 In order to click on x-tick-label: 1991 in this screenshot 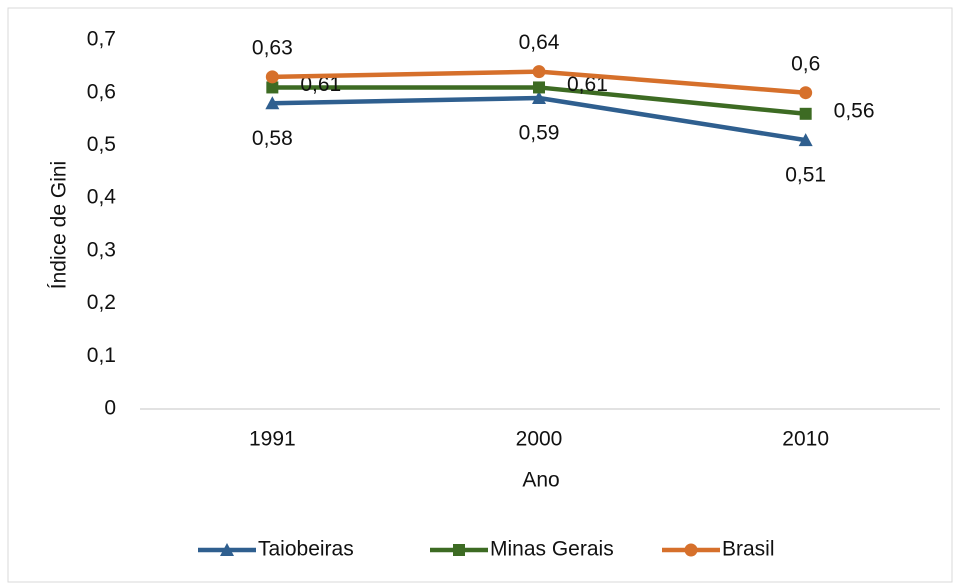, I will do `click(272, 439)`.